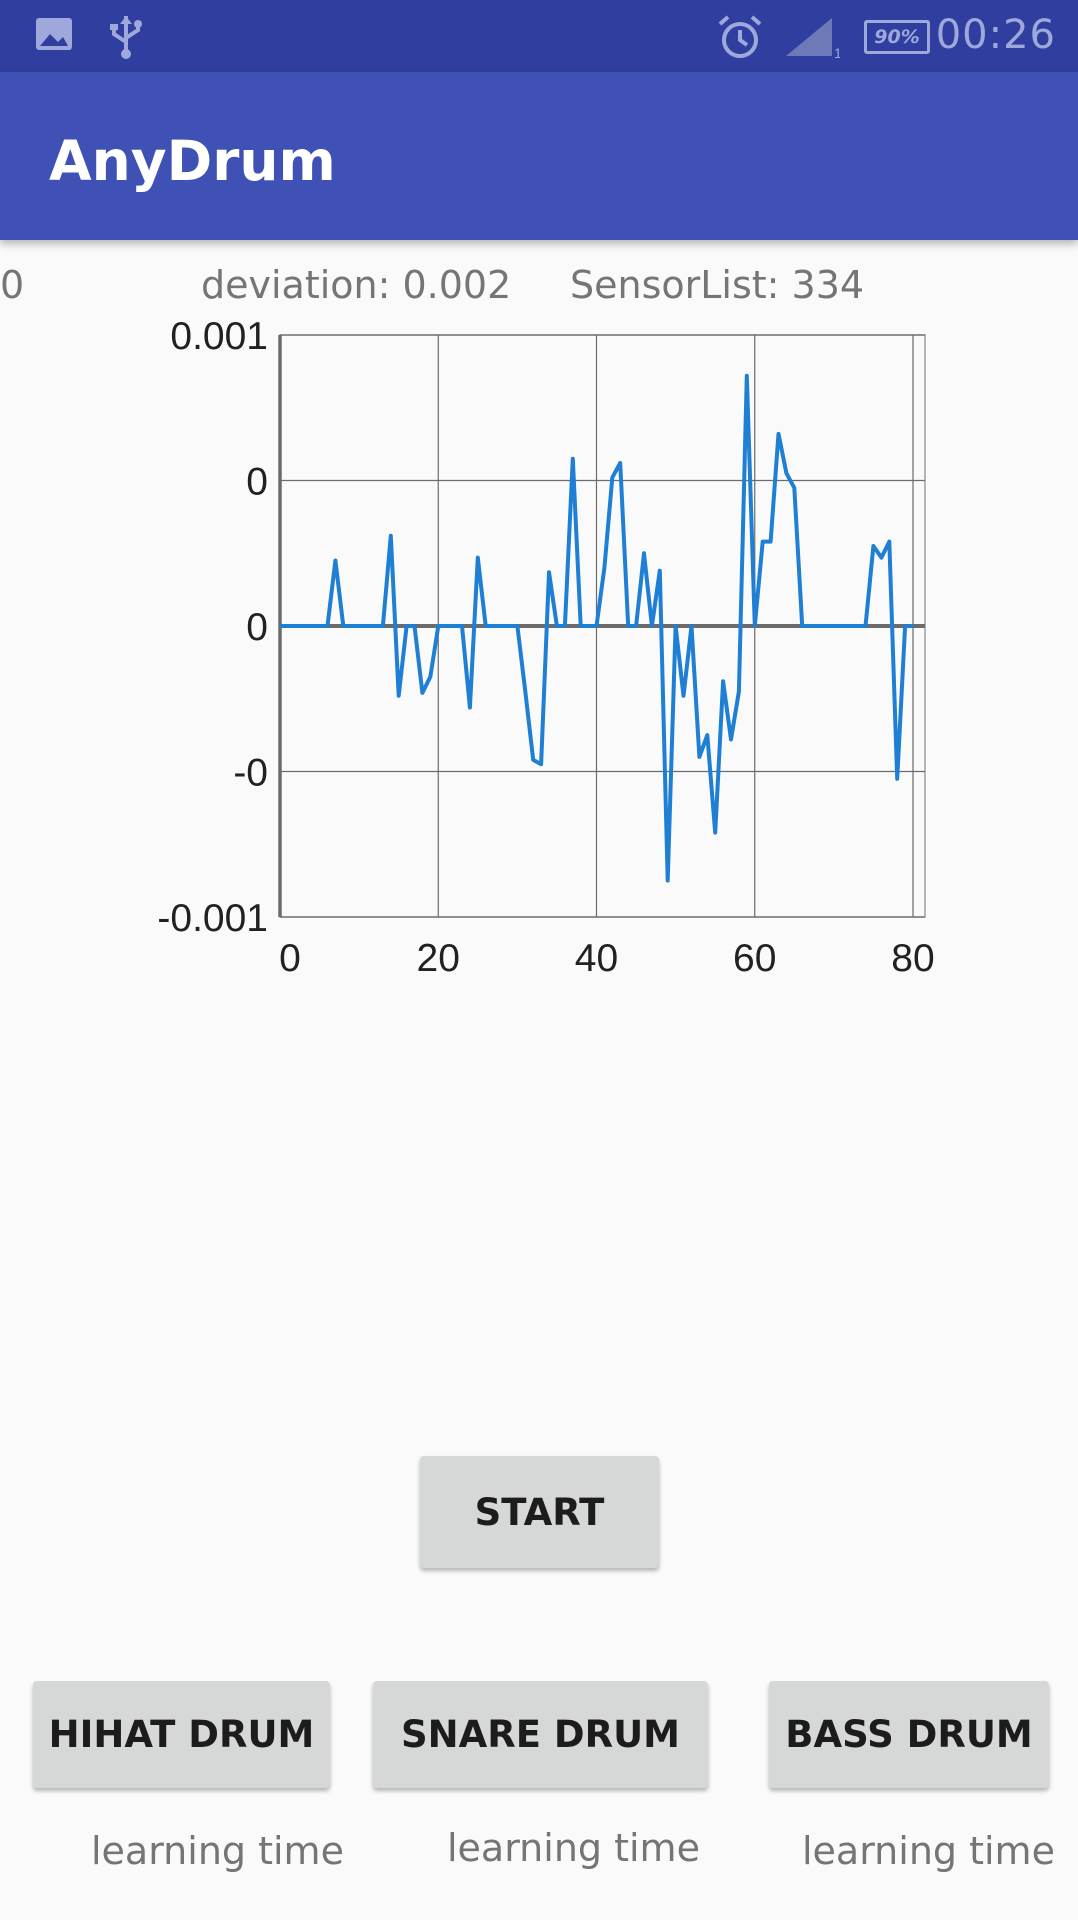 This screenshot has width=1078, height=1920. I want to click on signal-icon: 1, so click(813, 39).